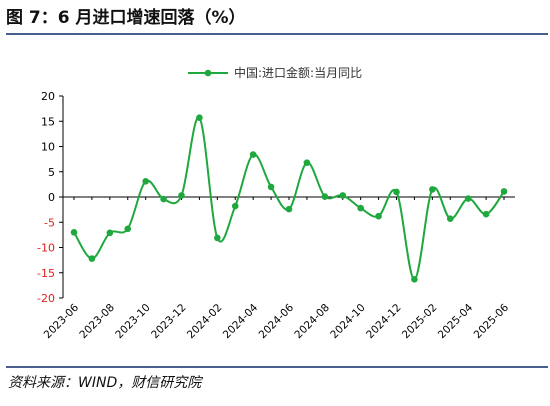 This screenshot has height=406, width=550. I want to click on x-tick-label: 2025-06, so click(492, 321).